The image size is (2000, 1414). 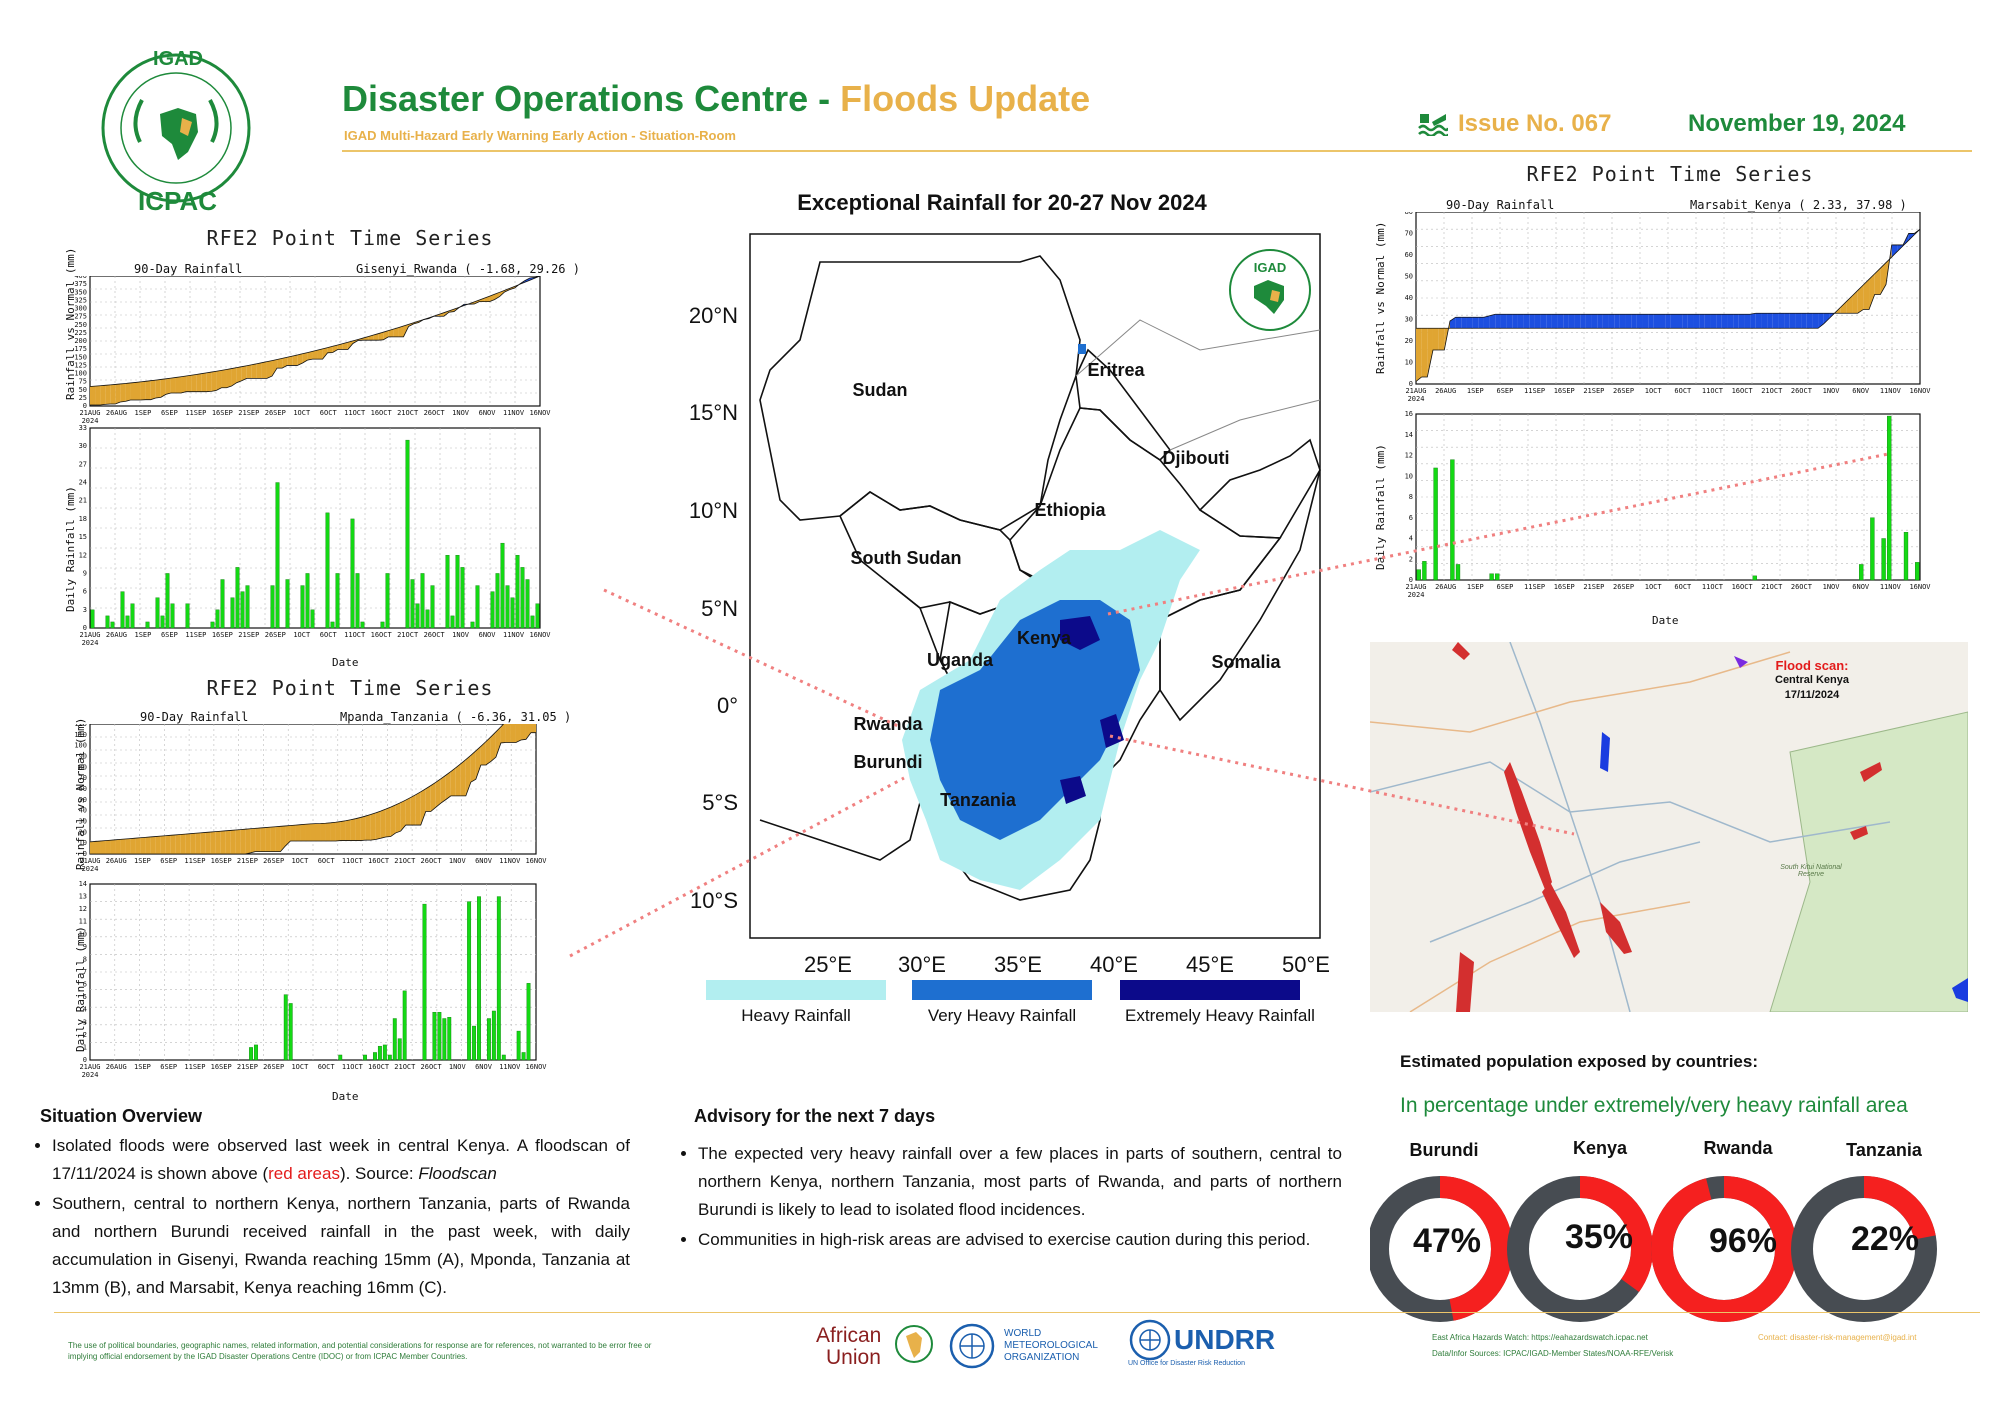 I want to click on map-title: Exceptional Rainfall for 20-27 Nov 2024, so click(x=1002, y=202).